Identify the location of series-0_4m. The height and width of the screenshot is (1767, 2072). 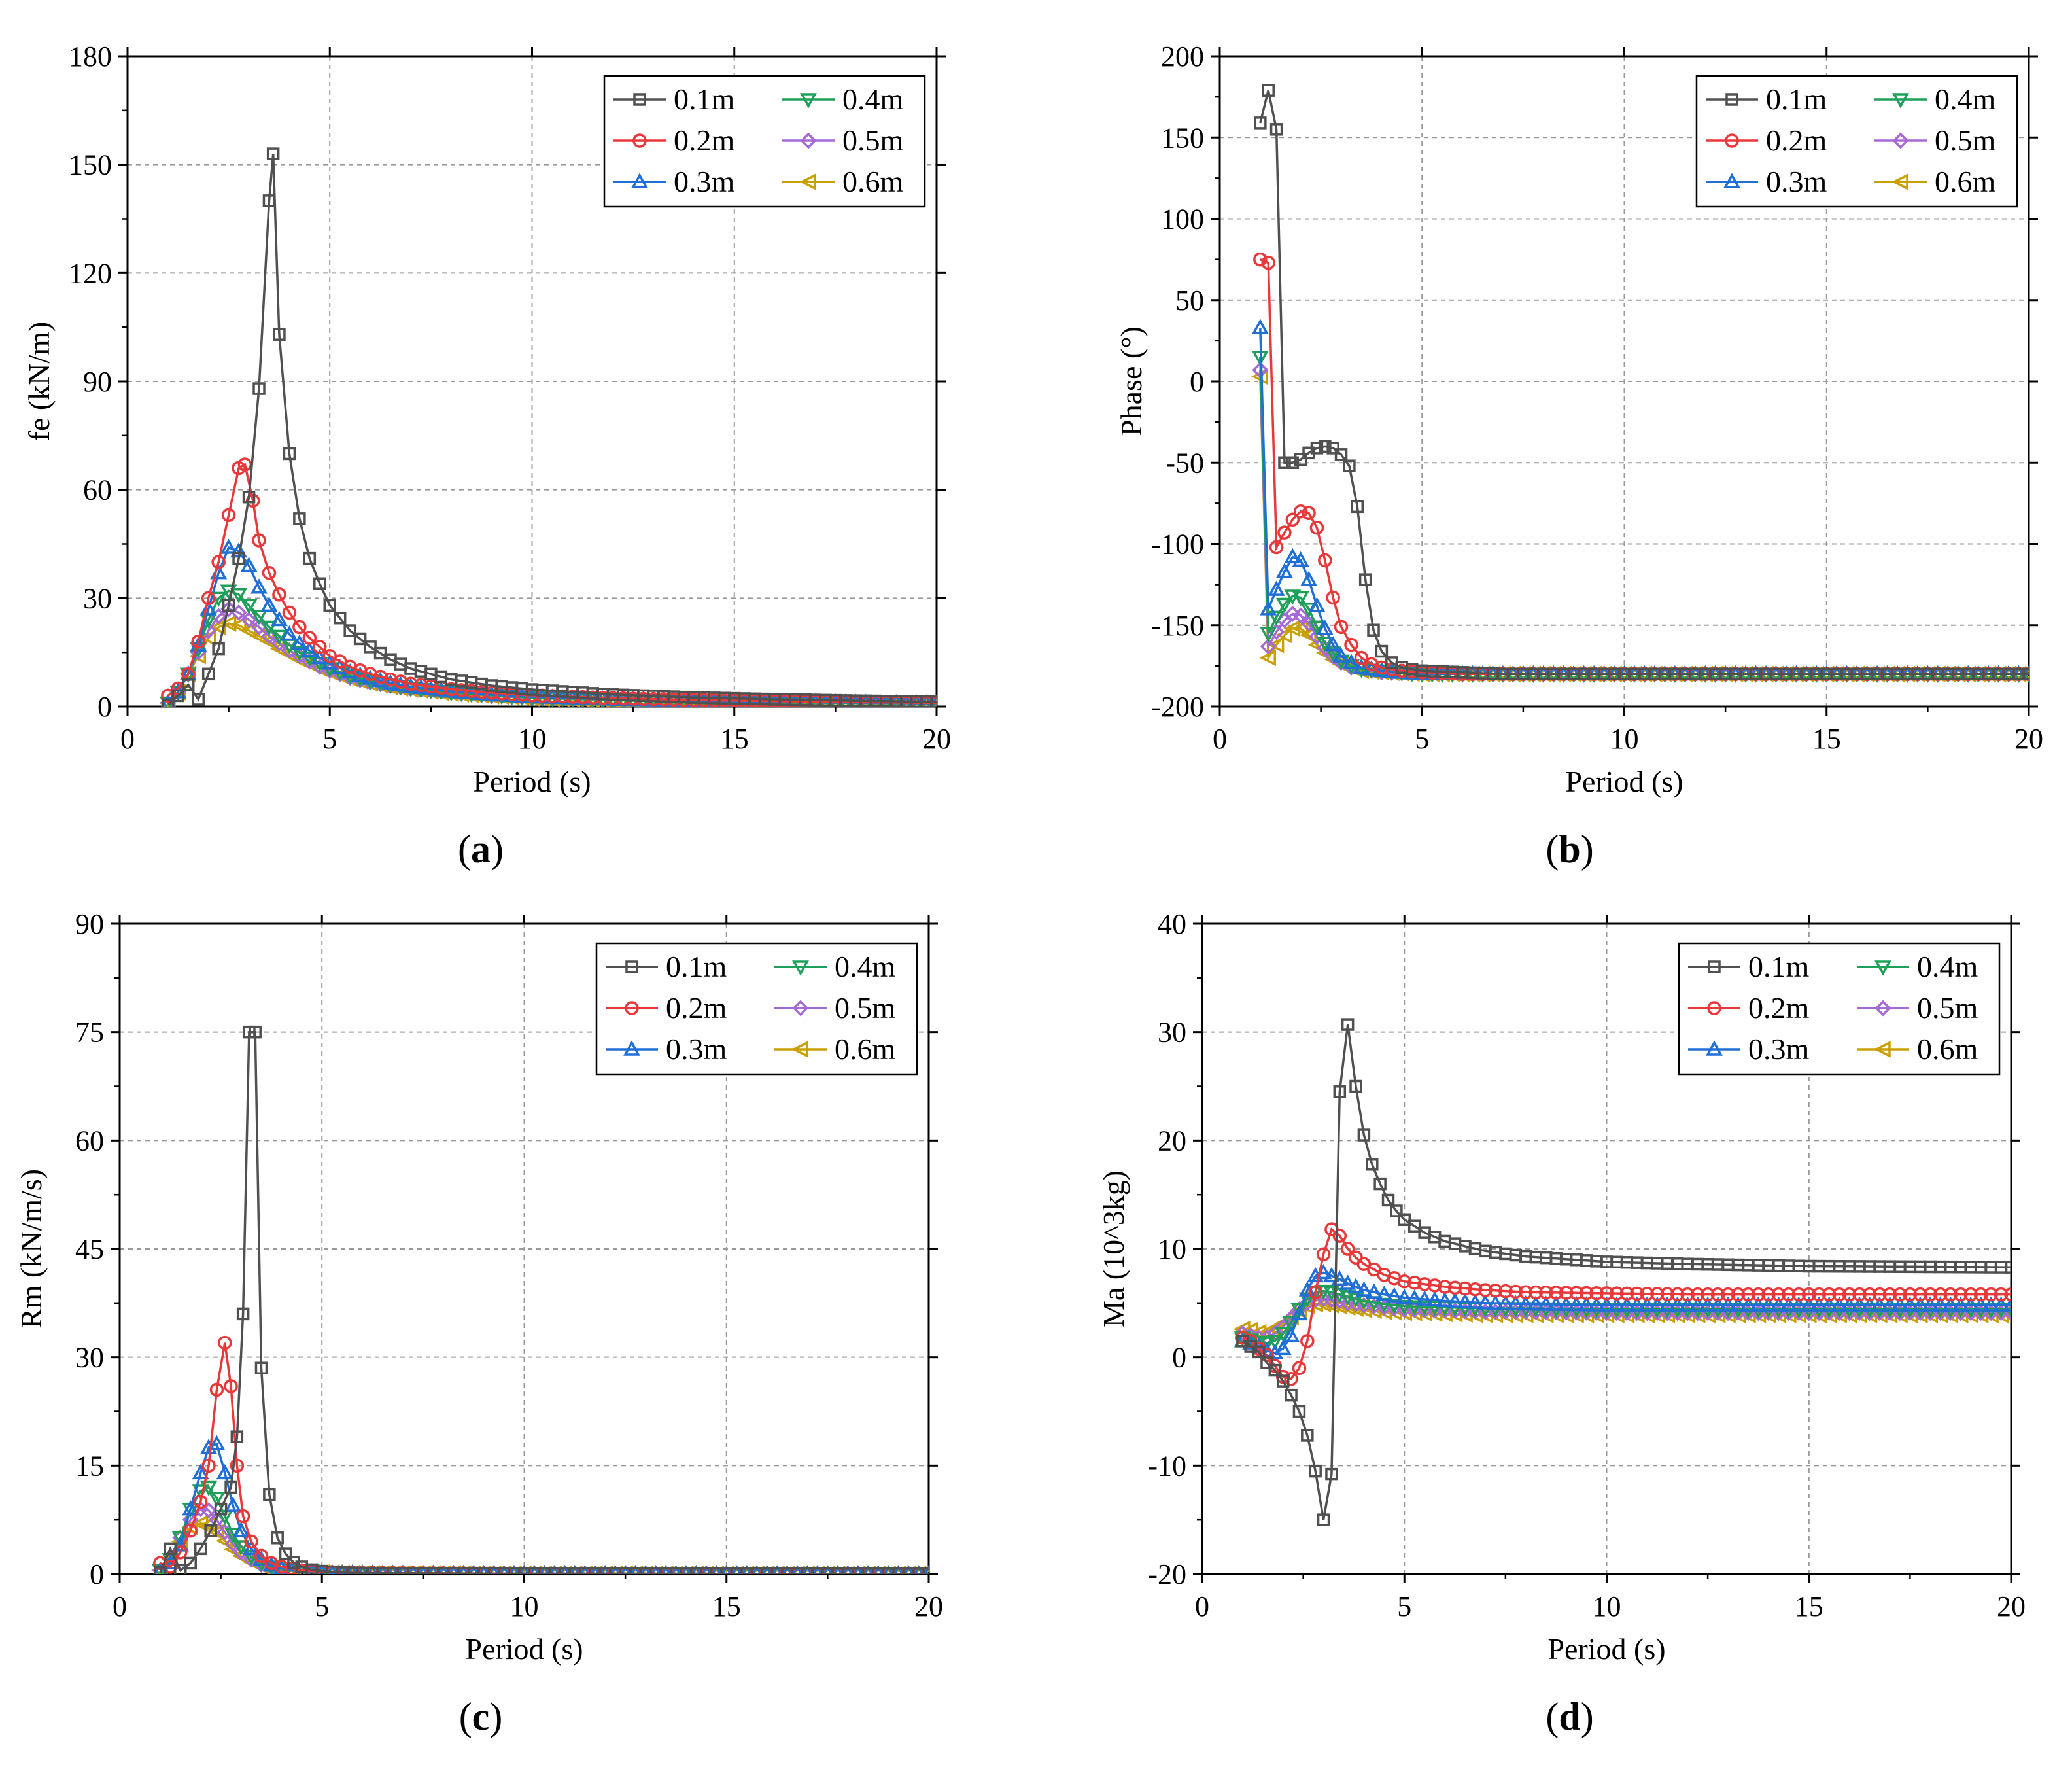
(1645, 516).